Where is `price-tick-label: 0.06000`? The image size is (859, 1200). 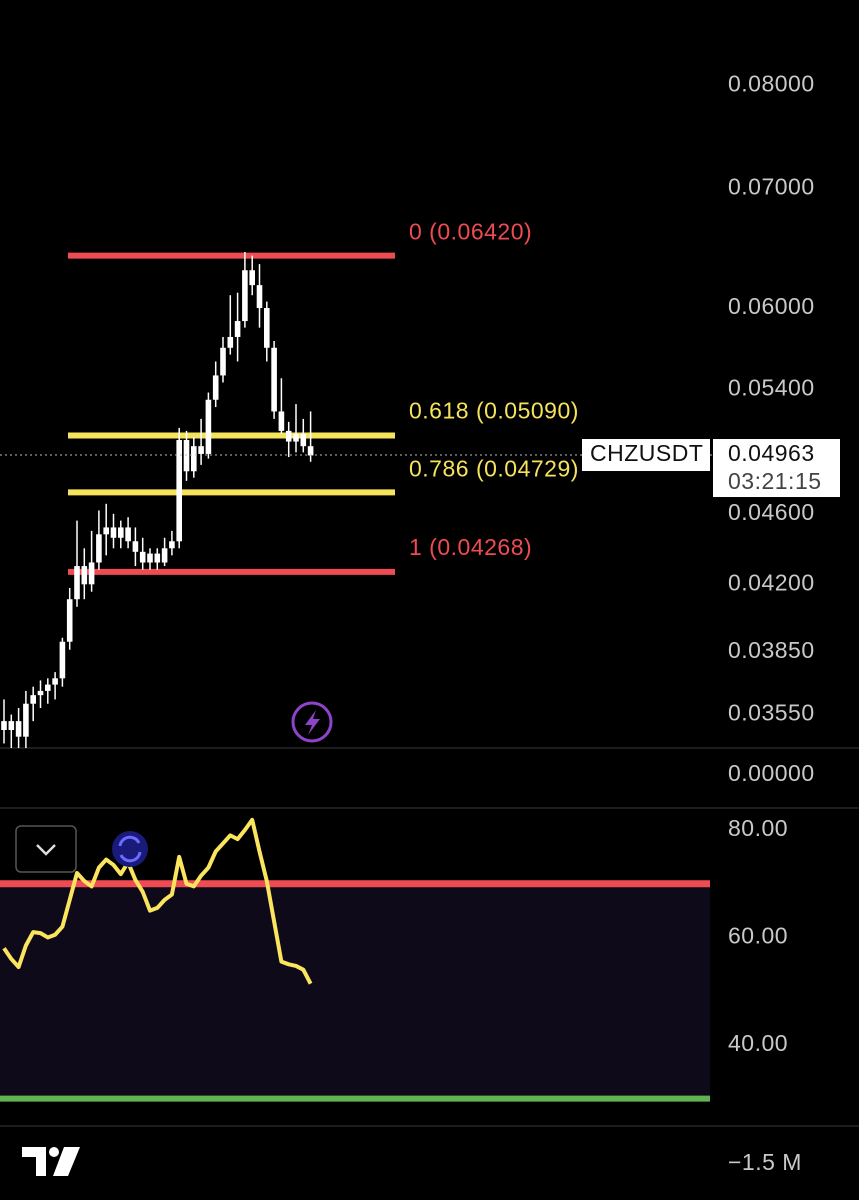 price-tick-label: 0.06000 is located at coordinates (771, 306).